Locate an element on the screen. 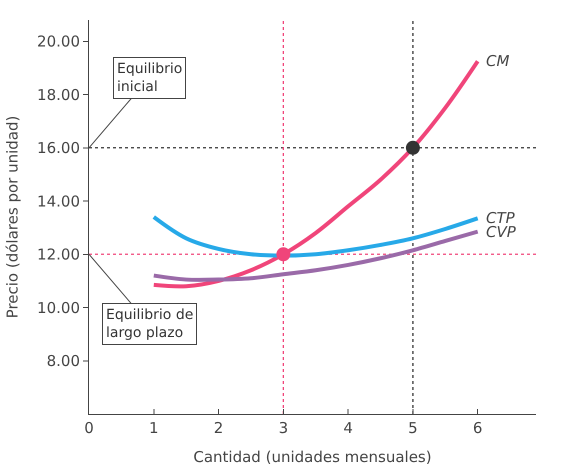  line-series is located at coordinates (316, 256).